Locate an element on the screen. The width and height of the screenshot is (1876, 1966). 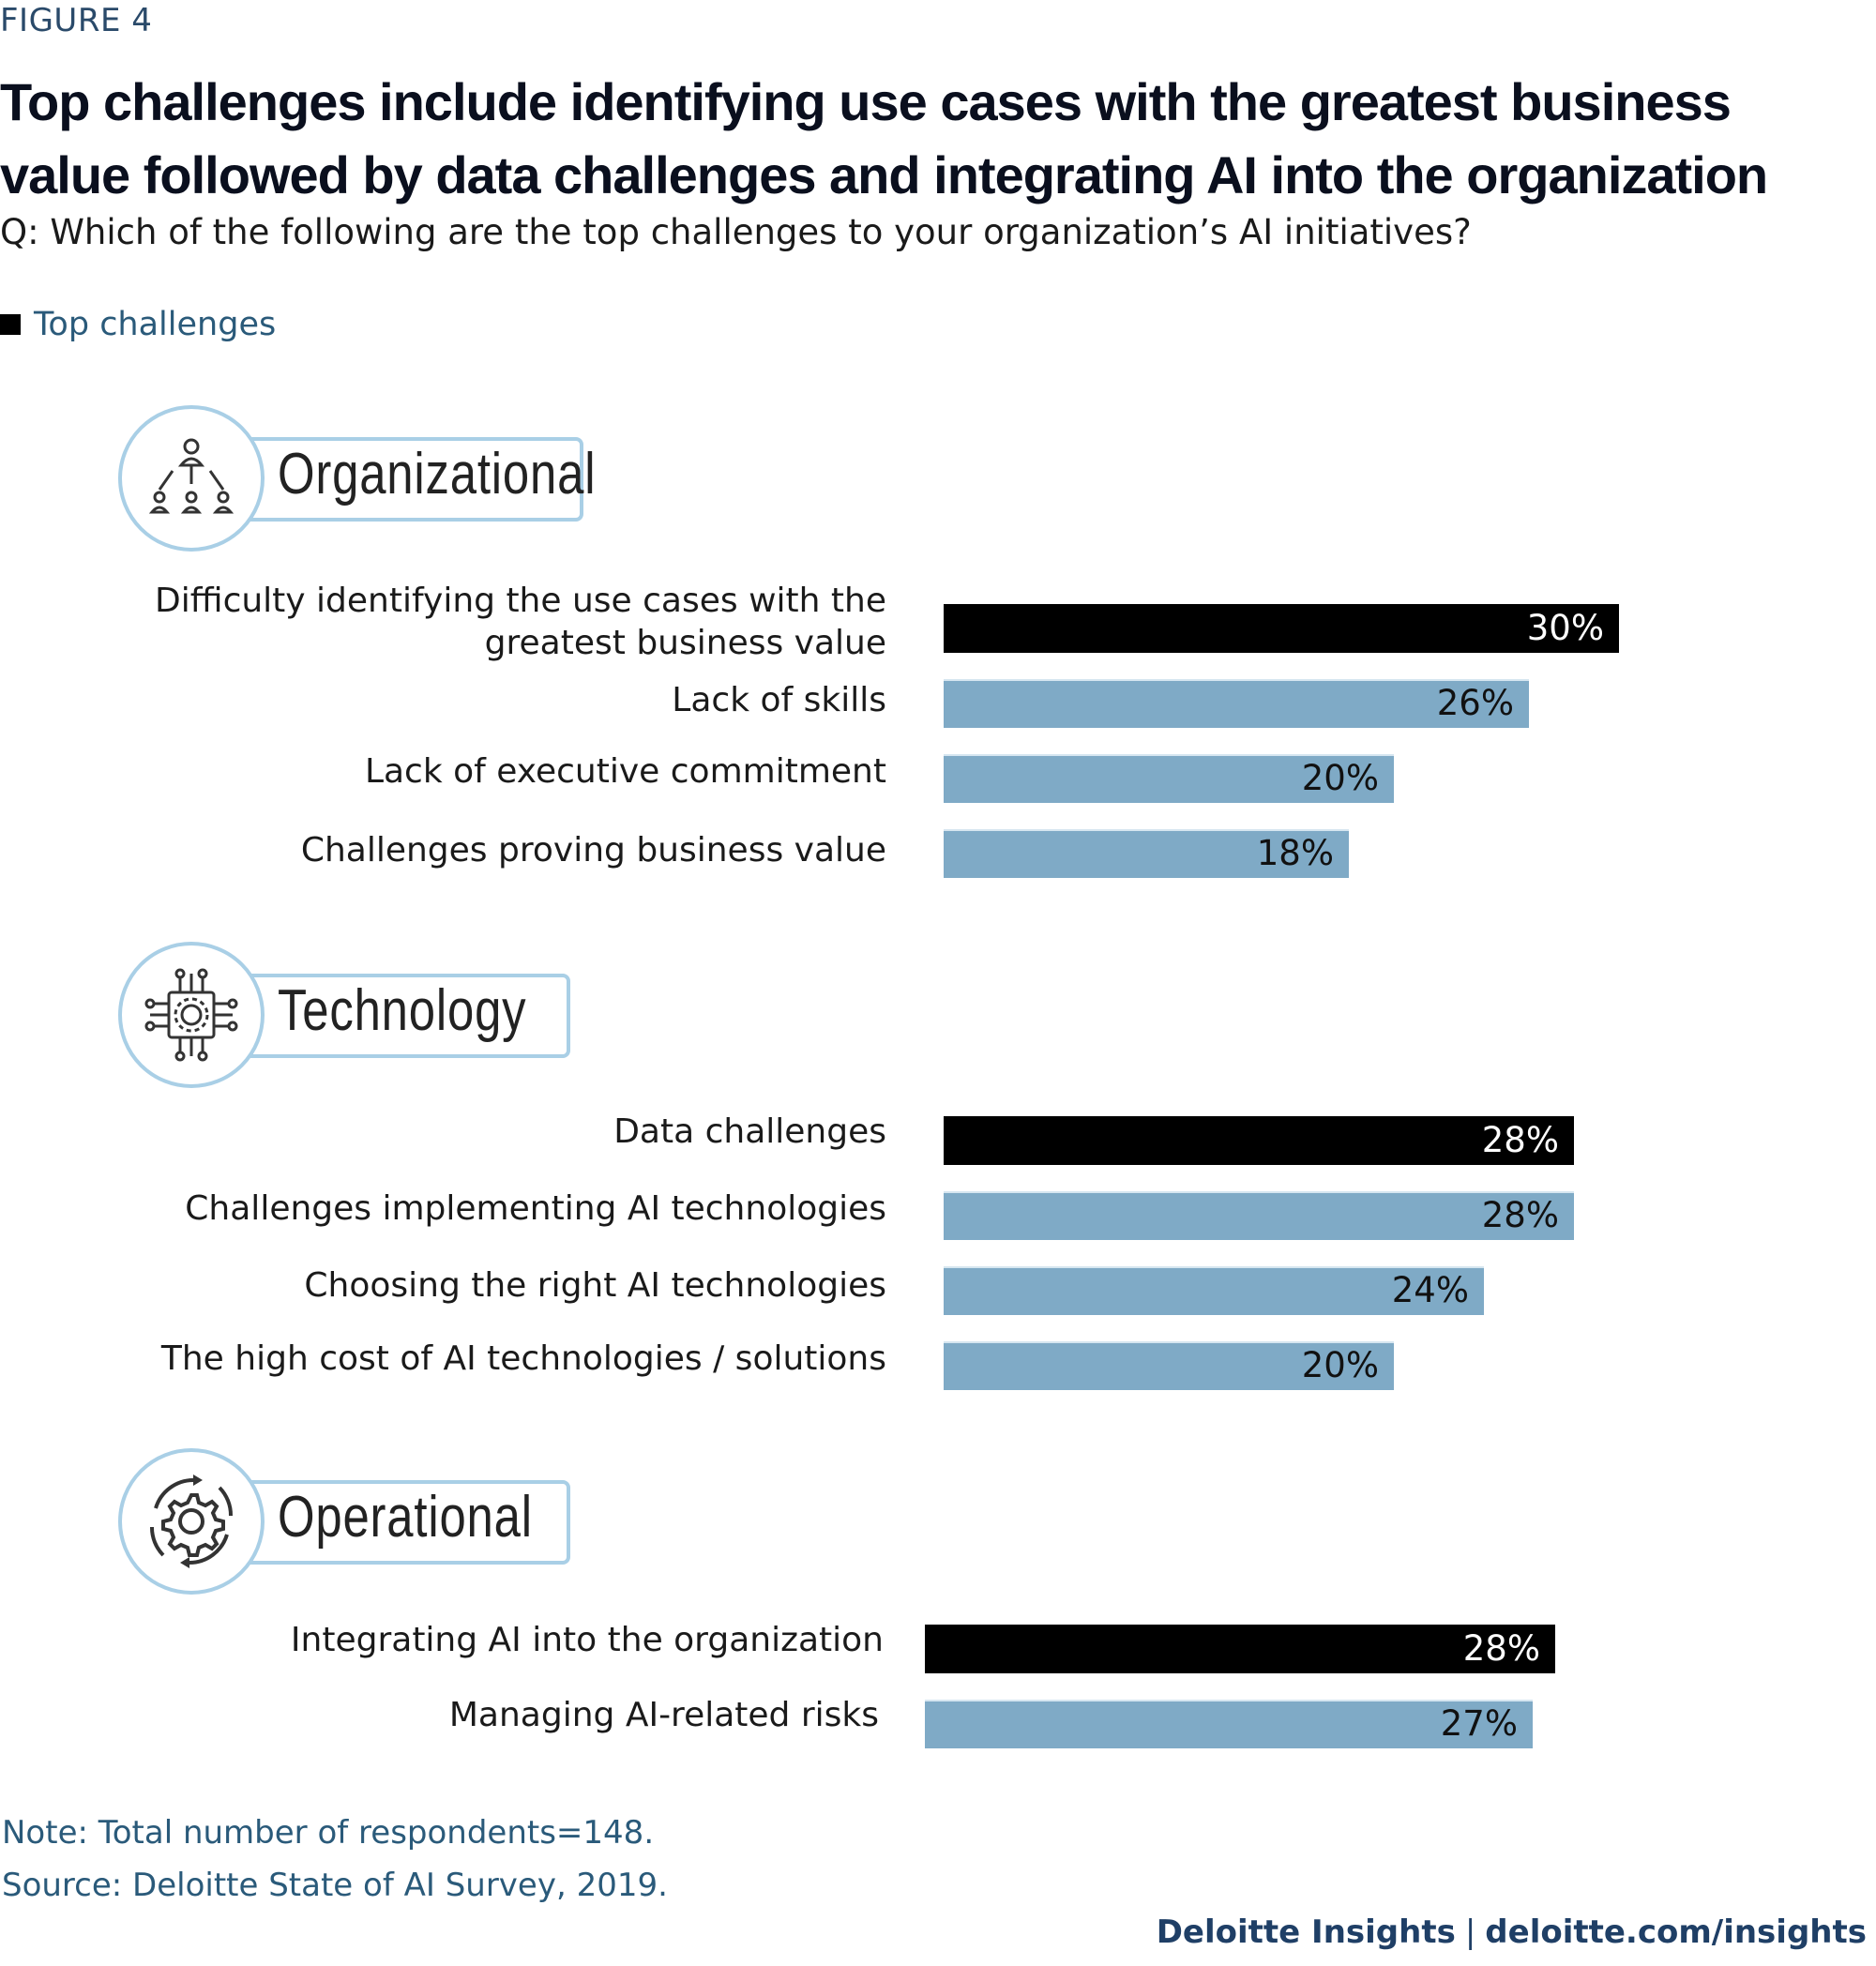
category-label: Integrating AI into the organization is located at coordinates (587, 1640).